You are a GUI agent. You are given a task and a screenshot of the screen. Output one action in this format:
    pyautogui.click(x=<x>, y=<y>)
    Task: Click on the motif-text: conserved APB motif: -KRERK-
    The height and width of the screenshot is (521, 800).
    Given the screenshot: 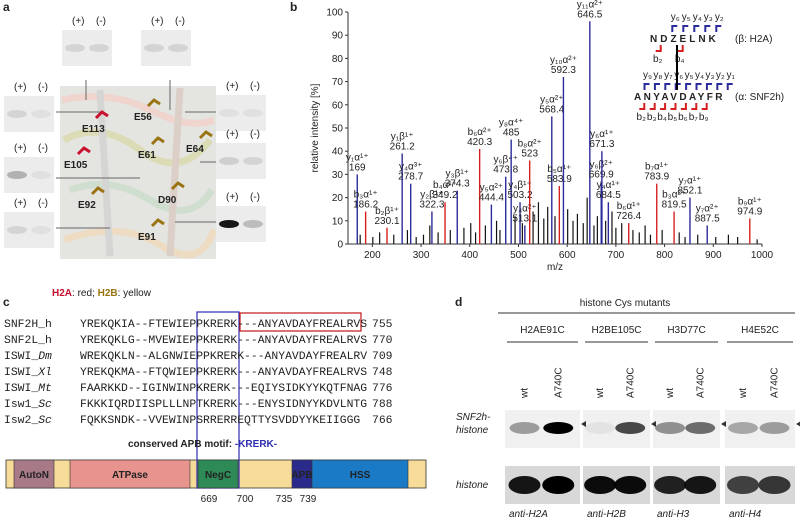 What is the action you would take?
    pyautogui.click(x=202, y=444)
    